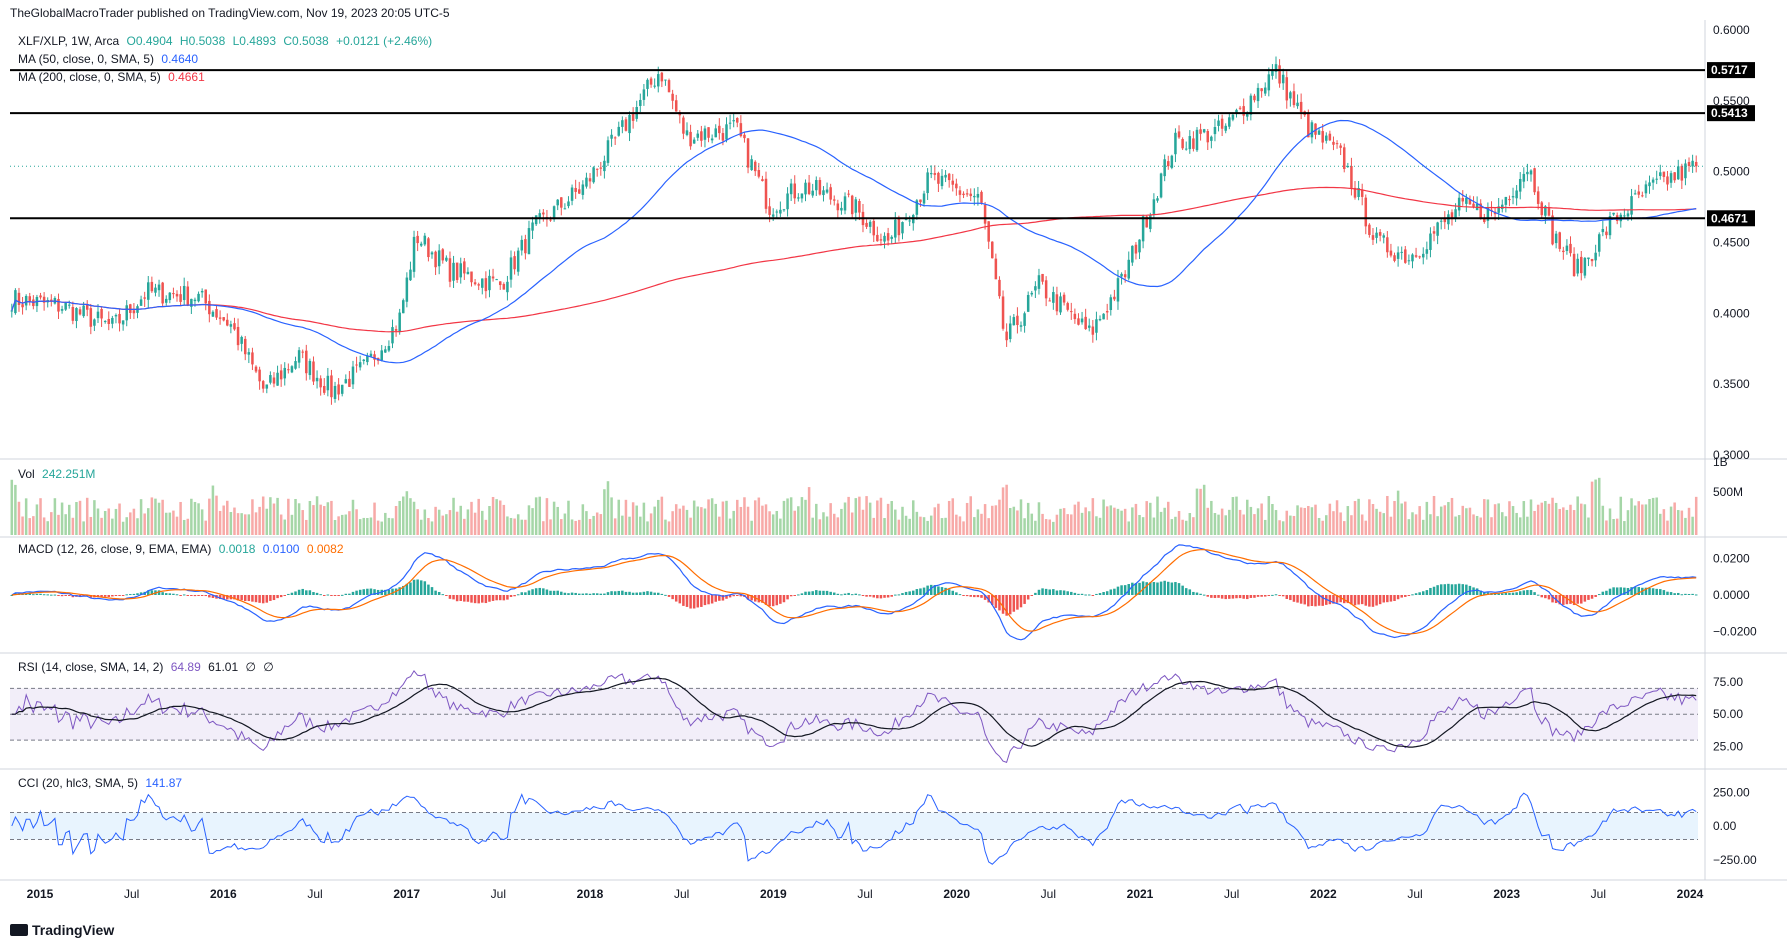  What do you see at coordinates (58, 474) in the screenshot?
I see `volume-legend: Vol 242.251M` at bounding box center [58, 474].